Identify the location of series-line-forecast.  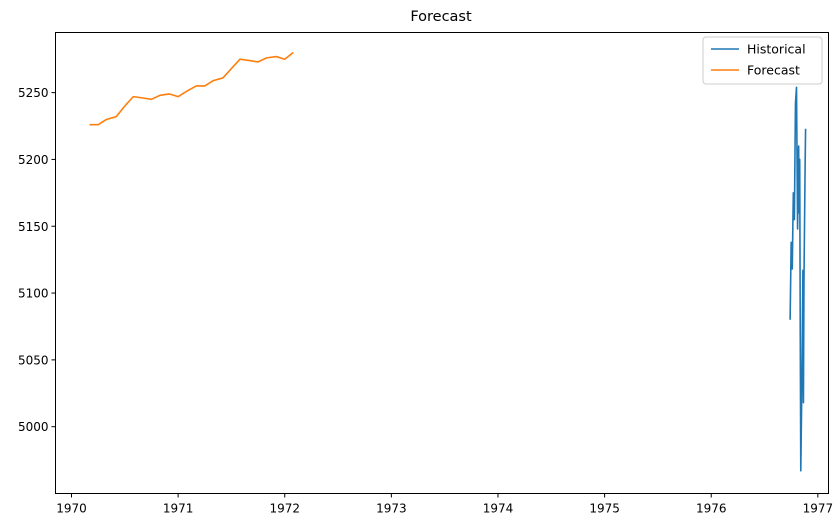
(191, 88).